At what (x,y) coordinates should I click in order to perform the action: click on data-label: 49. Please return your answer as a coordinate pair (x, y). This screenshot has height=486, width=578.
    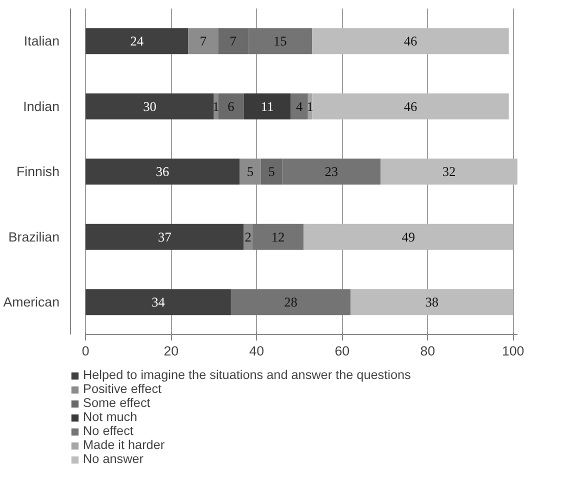
    Looking at the image, I should click on (409, 236).